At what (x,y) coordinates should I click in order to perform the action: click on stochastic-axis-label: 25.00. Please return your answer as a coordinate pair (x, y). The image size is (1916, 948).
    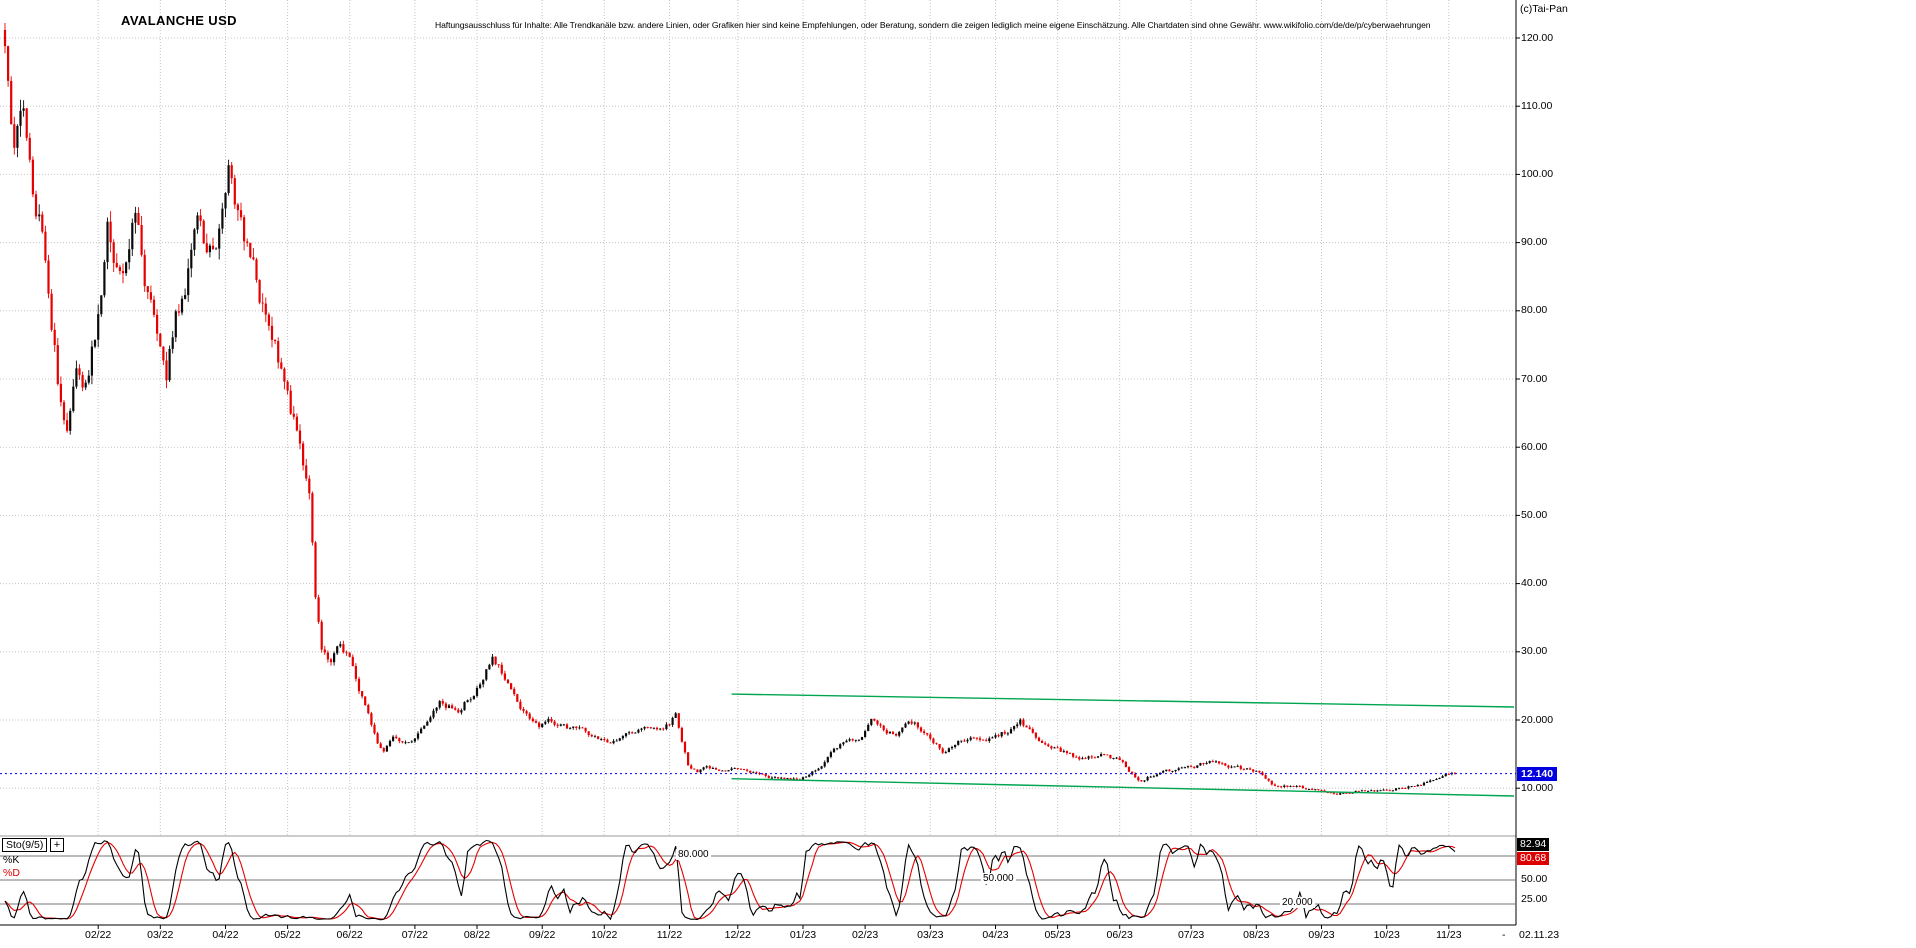
    Looking at the image, I should click on (1534, 899).